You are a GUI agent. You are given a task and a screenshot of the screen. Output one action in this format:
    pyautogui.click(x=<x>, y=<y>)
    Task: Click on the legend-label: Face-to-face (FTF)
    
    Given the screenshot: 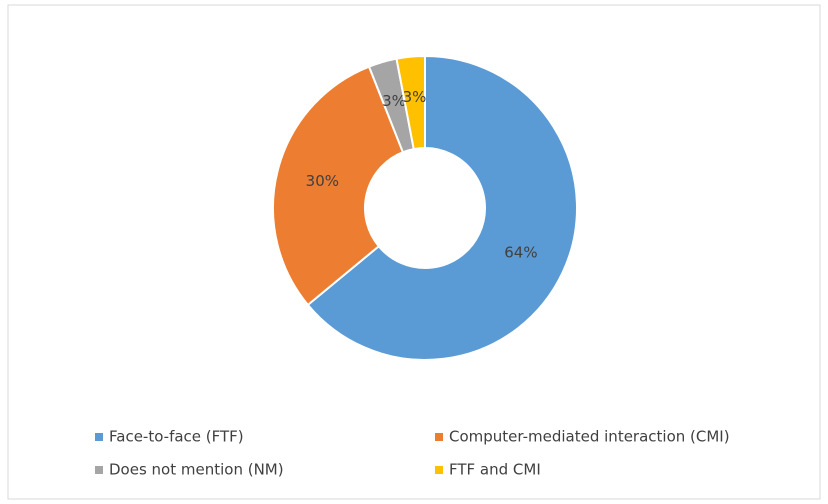 What is the action you would take?
    pyautogui.click(x=176, y=437)
    